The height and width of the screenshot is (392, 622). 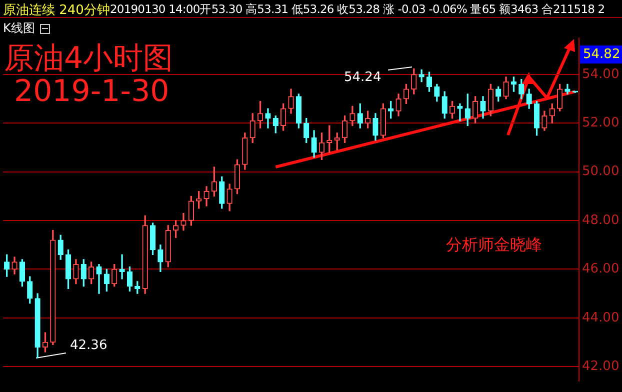 What do you see at coordinates (601, 269) in the screenshot?
I see `y-tick-label: 46.00` at bounding box center [601, 269].